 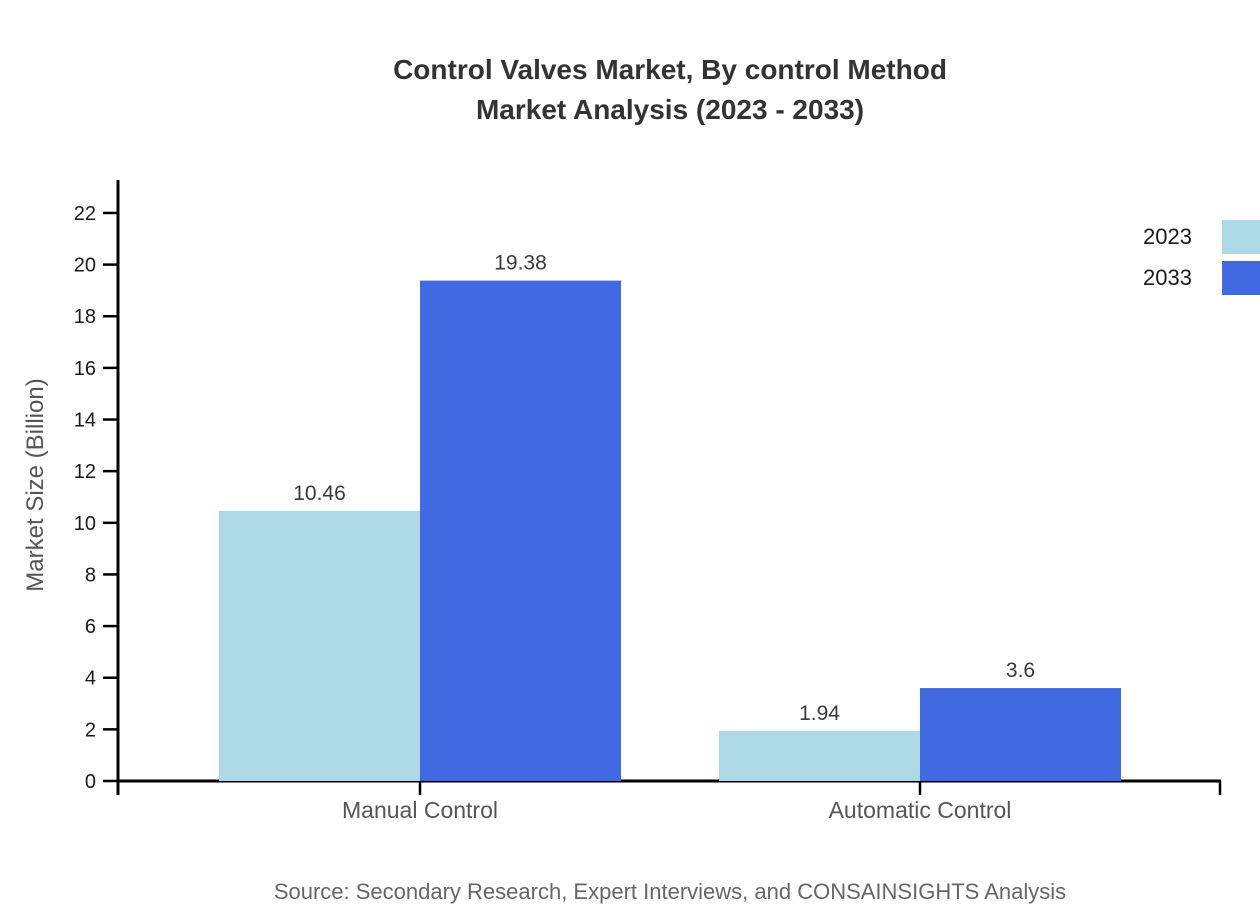 What do you see at coordinates (85, 214) in the screenshot?
I see `y-tick-label: 22` at bounding box center [85, 214].